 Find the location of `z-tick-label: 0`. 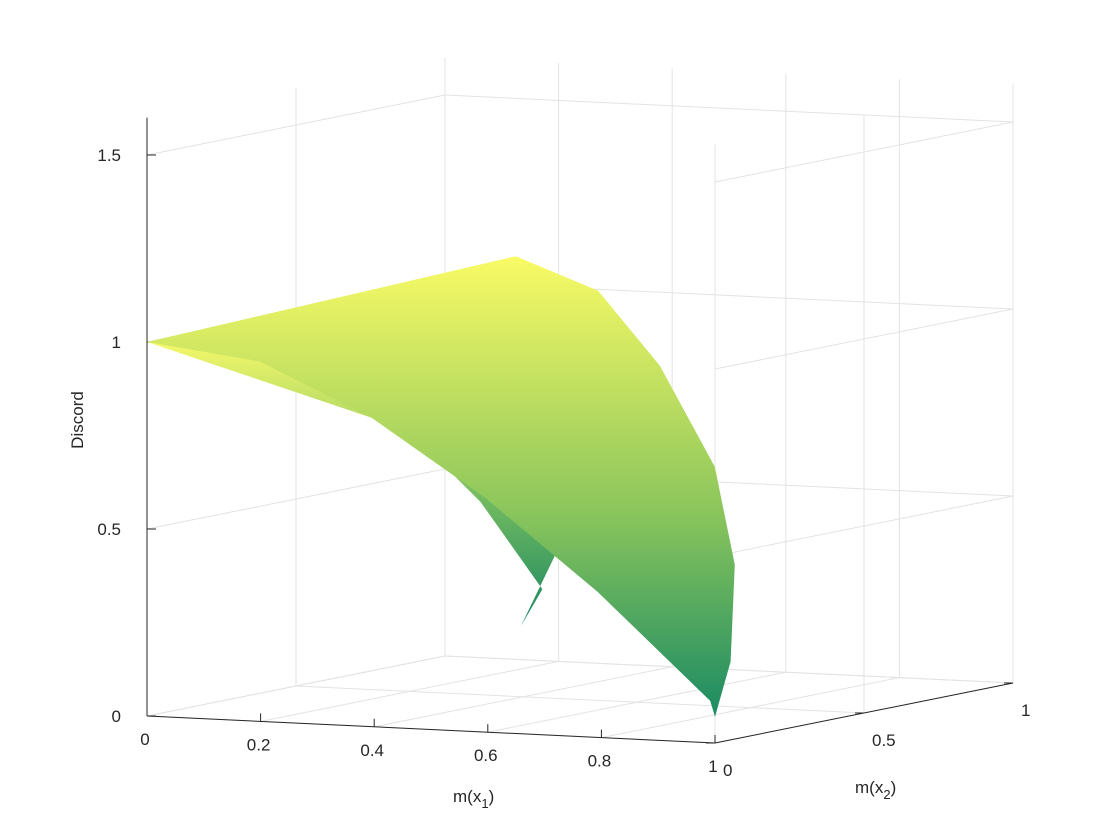

z-tick-label: 0 is located at coordinates (116, 716).